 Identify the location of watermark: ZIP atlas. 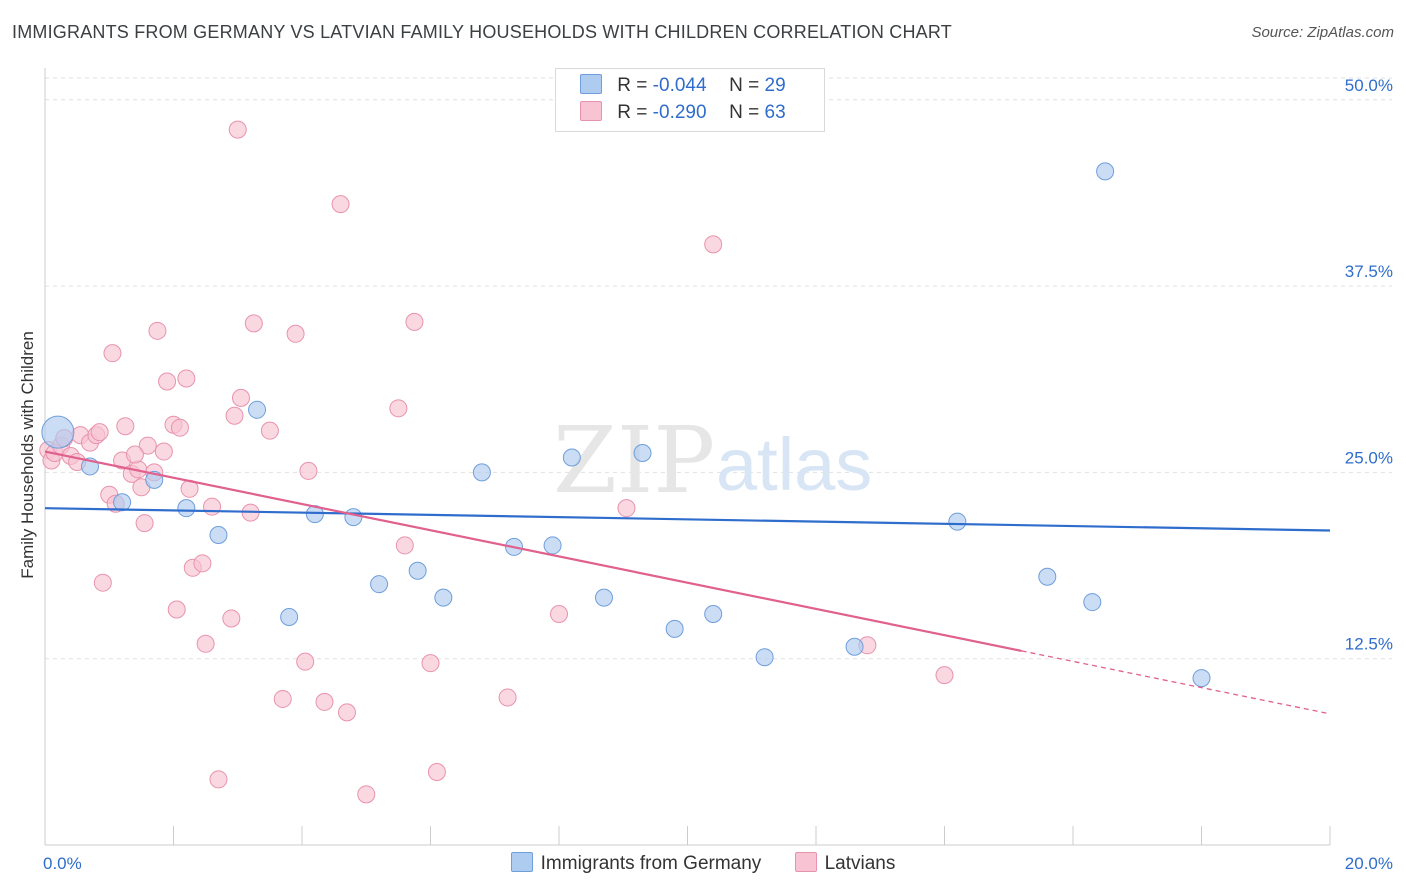
(712, 460).